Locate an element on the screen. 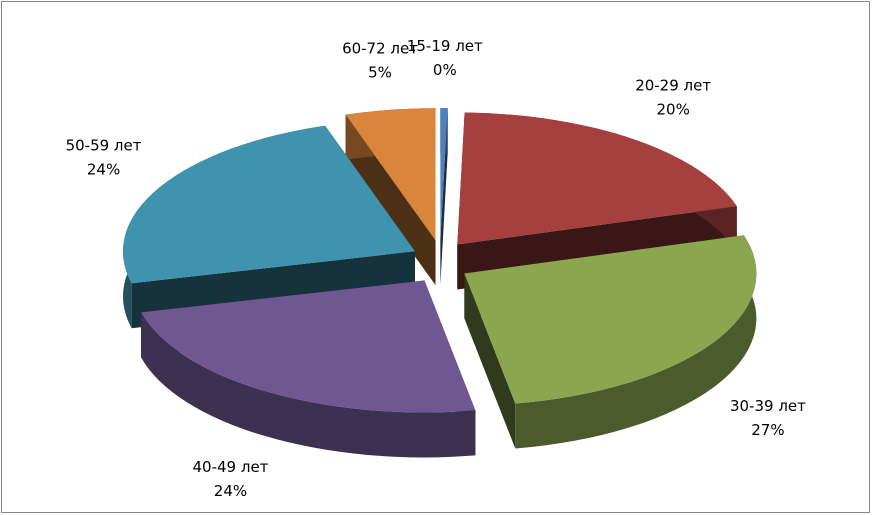 The width and height of the screenshot is (872, 515). data-label-category: 50-59 лет is located at coordinates (104, 146).